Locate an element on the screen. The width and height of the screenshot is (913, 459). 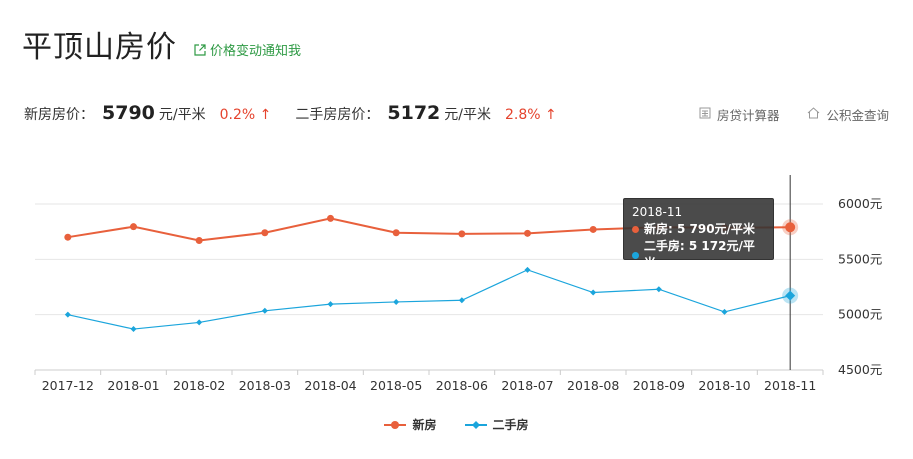
chart-legend: 新房 二手房 is located at coordinates (456, 424).